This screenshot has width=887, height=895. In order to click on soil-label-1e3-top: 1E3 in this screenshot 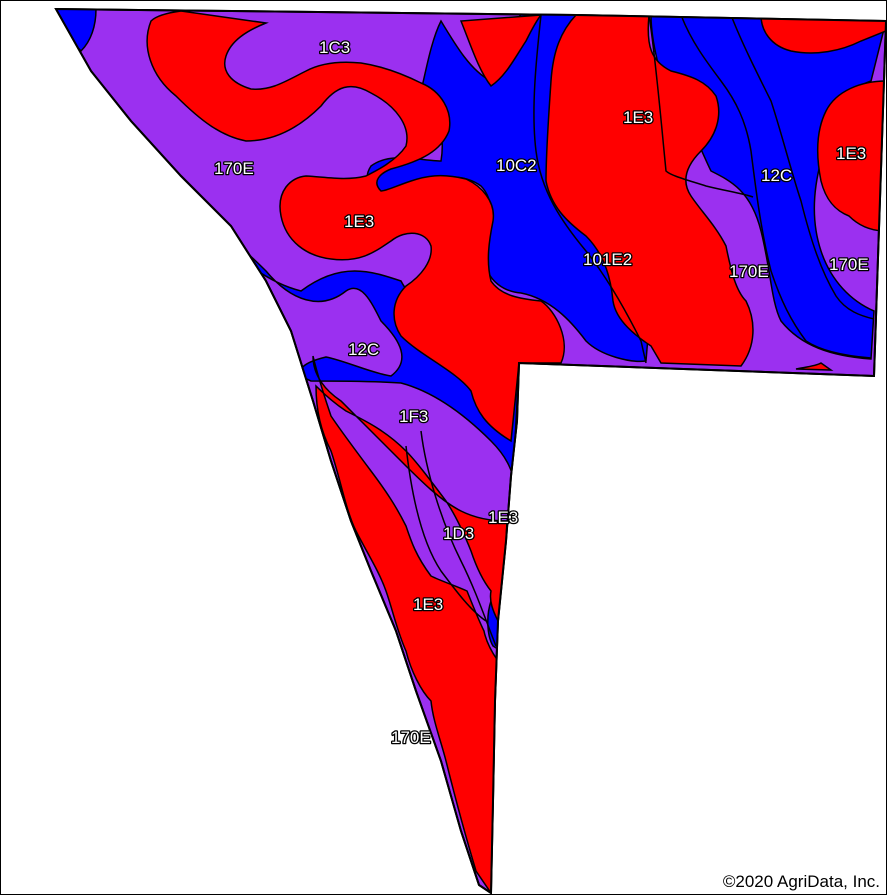, I will do `click(638, 117)`.